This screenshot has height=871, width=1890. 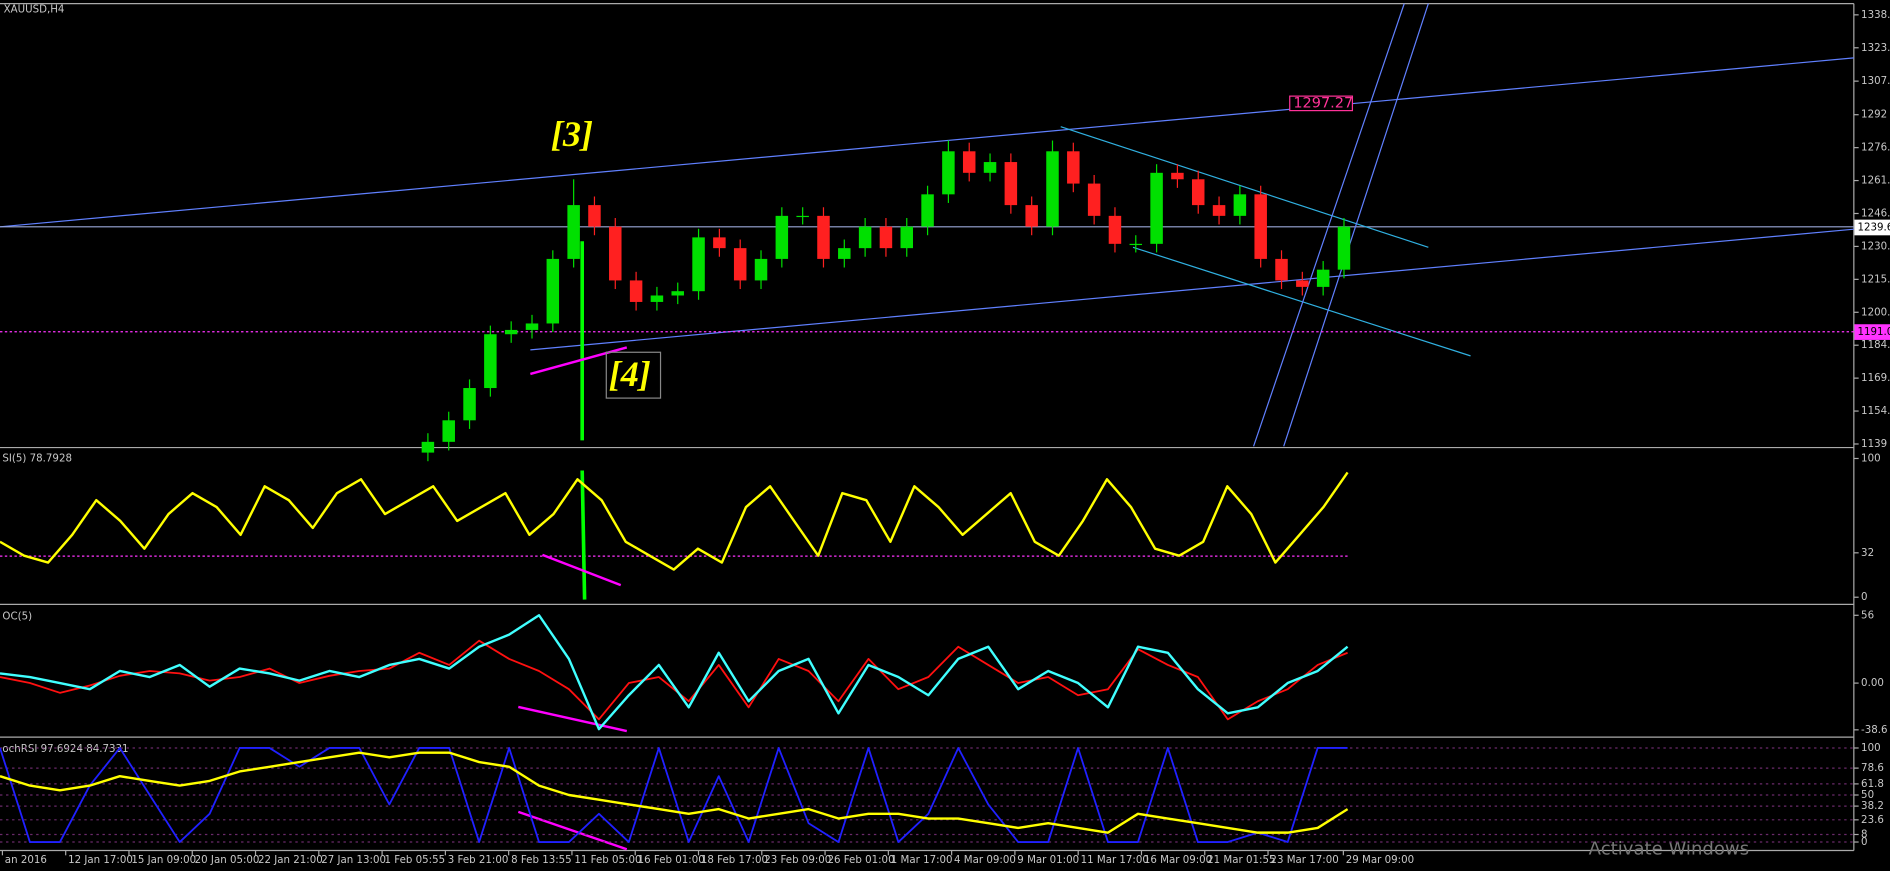 I want to click on y-tick-label: 1184.9, so click(x=1875, y=345).